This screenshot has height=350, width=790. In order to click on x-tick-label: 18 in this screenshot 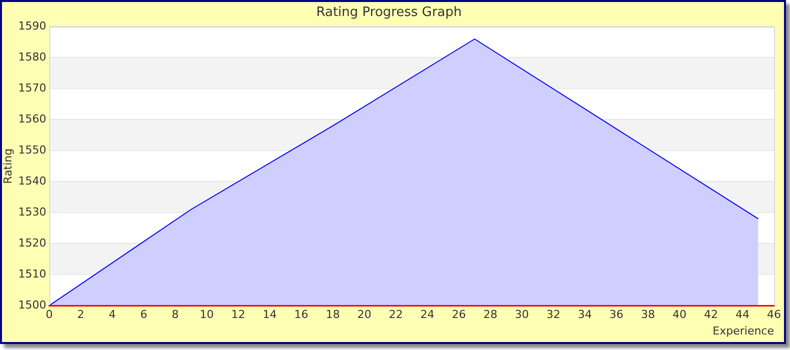, I will do `click(333, 315)`.